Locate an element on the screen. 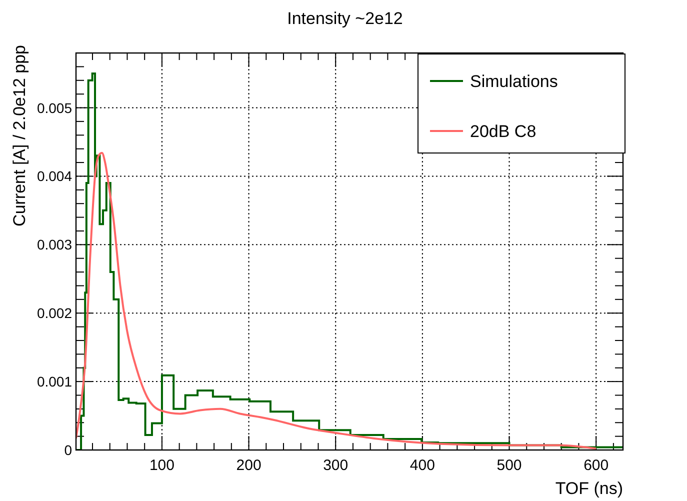 The image size is (687, 501). x-tick-label: 200 is located at coordinates (249, 465).